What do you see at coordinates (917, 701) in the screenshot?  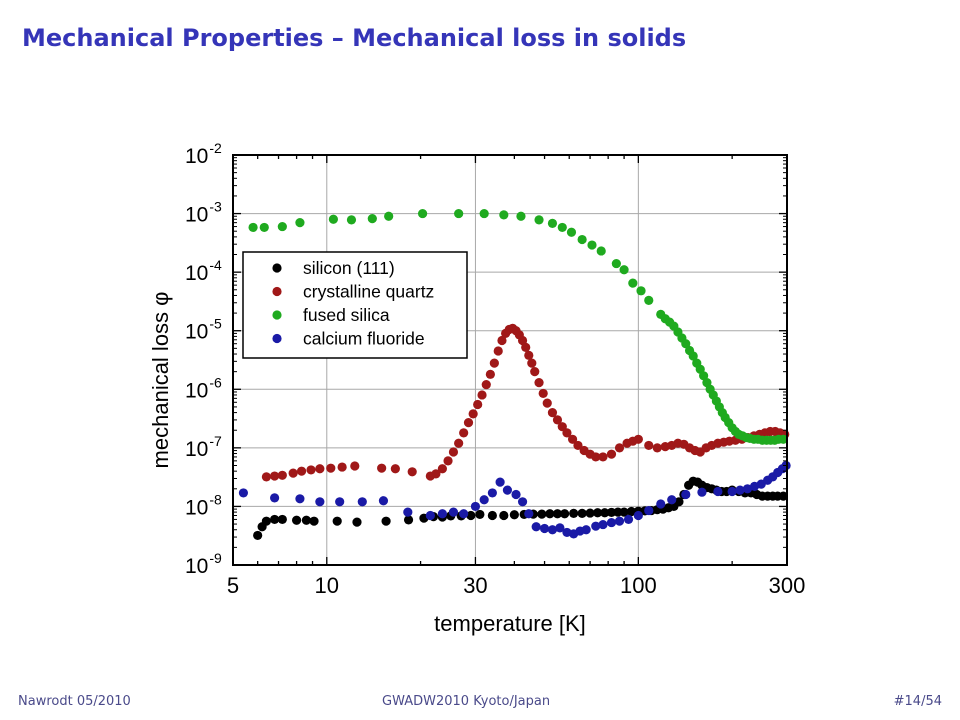 I see `footer-page-number: #14/54` at bounding box center [917, 701].